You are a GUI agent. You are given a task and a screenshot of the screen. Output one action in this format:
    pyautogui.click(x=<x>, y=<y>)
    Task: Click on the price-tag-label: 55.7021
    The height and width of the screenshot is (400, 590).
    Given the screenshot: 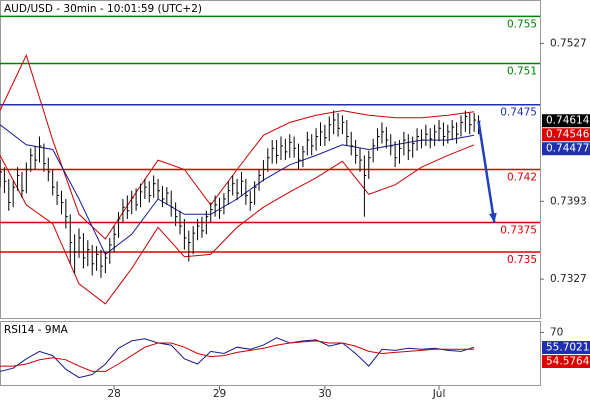 What is the action you would take?
    pyautogui.click(x=567, y=348)
    